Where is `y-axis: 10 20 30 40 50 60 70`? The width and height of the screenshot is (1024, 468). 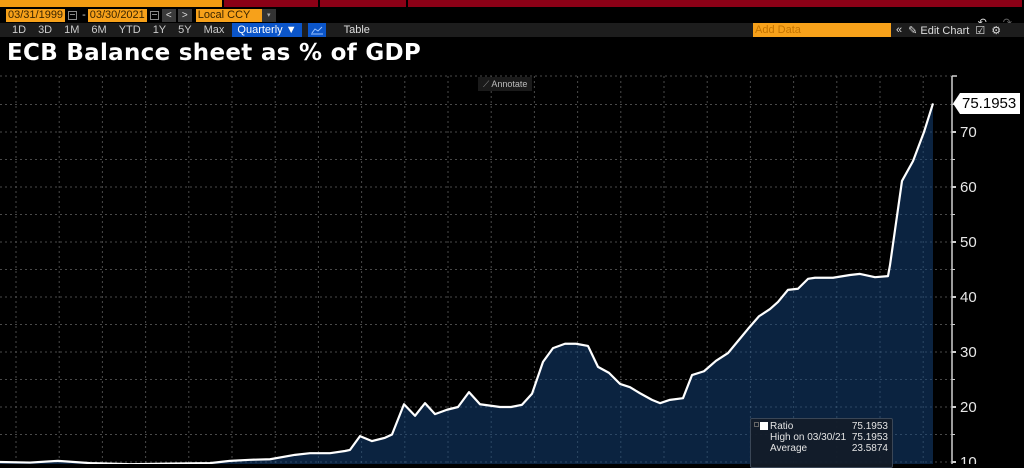
y-axis: 10 20 30 40 50 60 70 is located at coordinates (964, 269).